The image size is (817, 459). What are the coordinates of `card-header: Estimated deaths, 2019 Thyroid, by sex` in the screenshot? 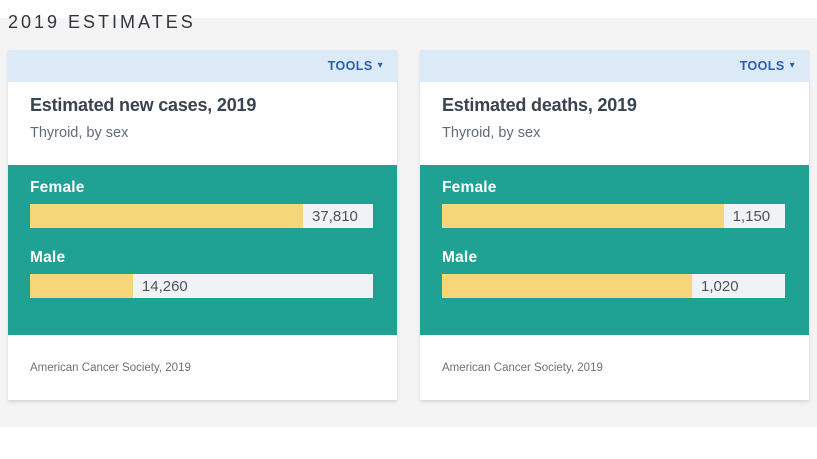 It's located at (614, 123).